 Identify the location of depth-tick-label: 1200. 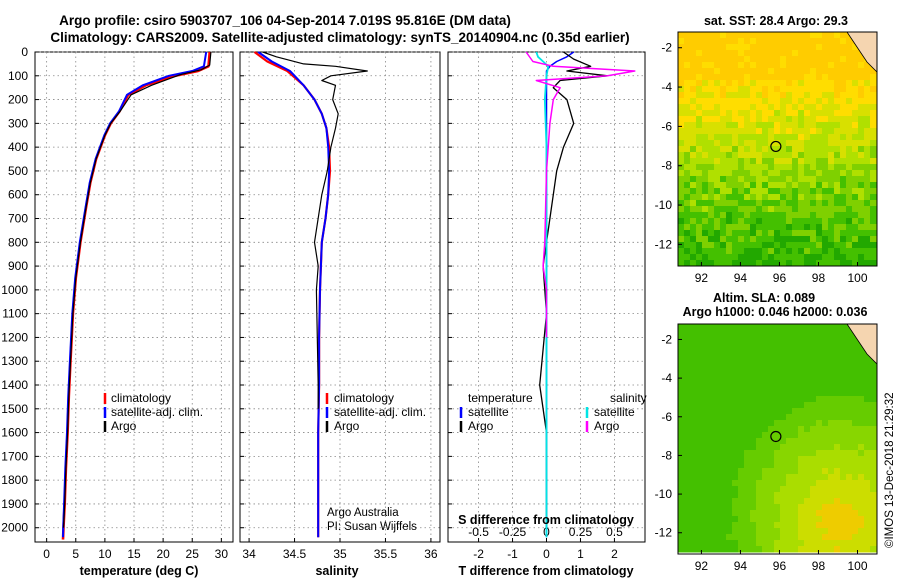
(14, 337).